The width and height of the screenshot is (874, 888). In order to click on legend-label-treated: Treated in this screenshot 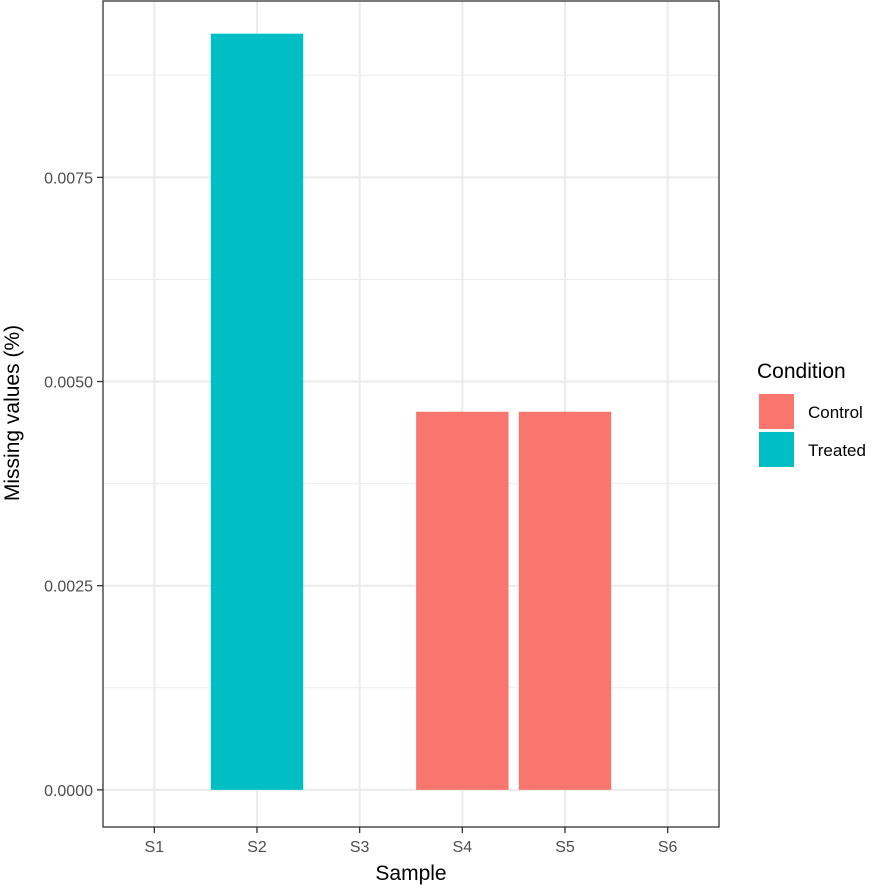, I will do `click(837, 450)`.